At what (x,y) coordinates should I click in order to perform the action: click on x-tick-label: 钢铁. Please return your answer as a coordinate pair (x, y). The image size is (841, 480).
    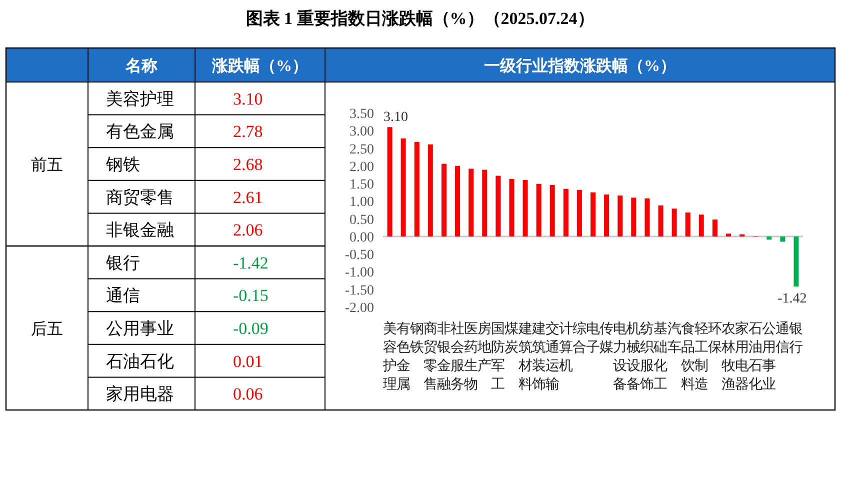
    Looking at the image, I should click on (416, 338).